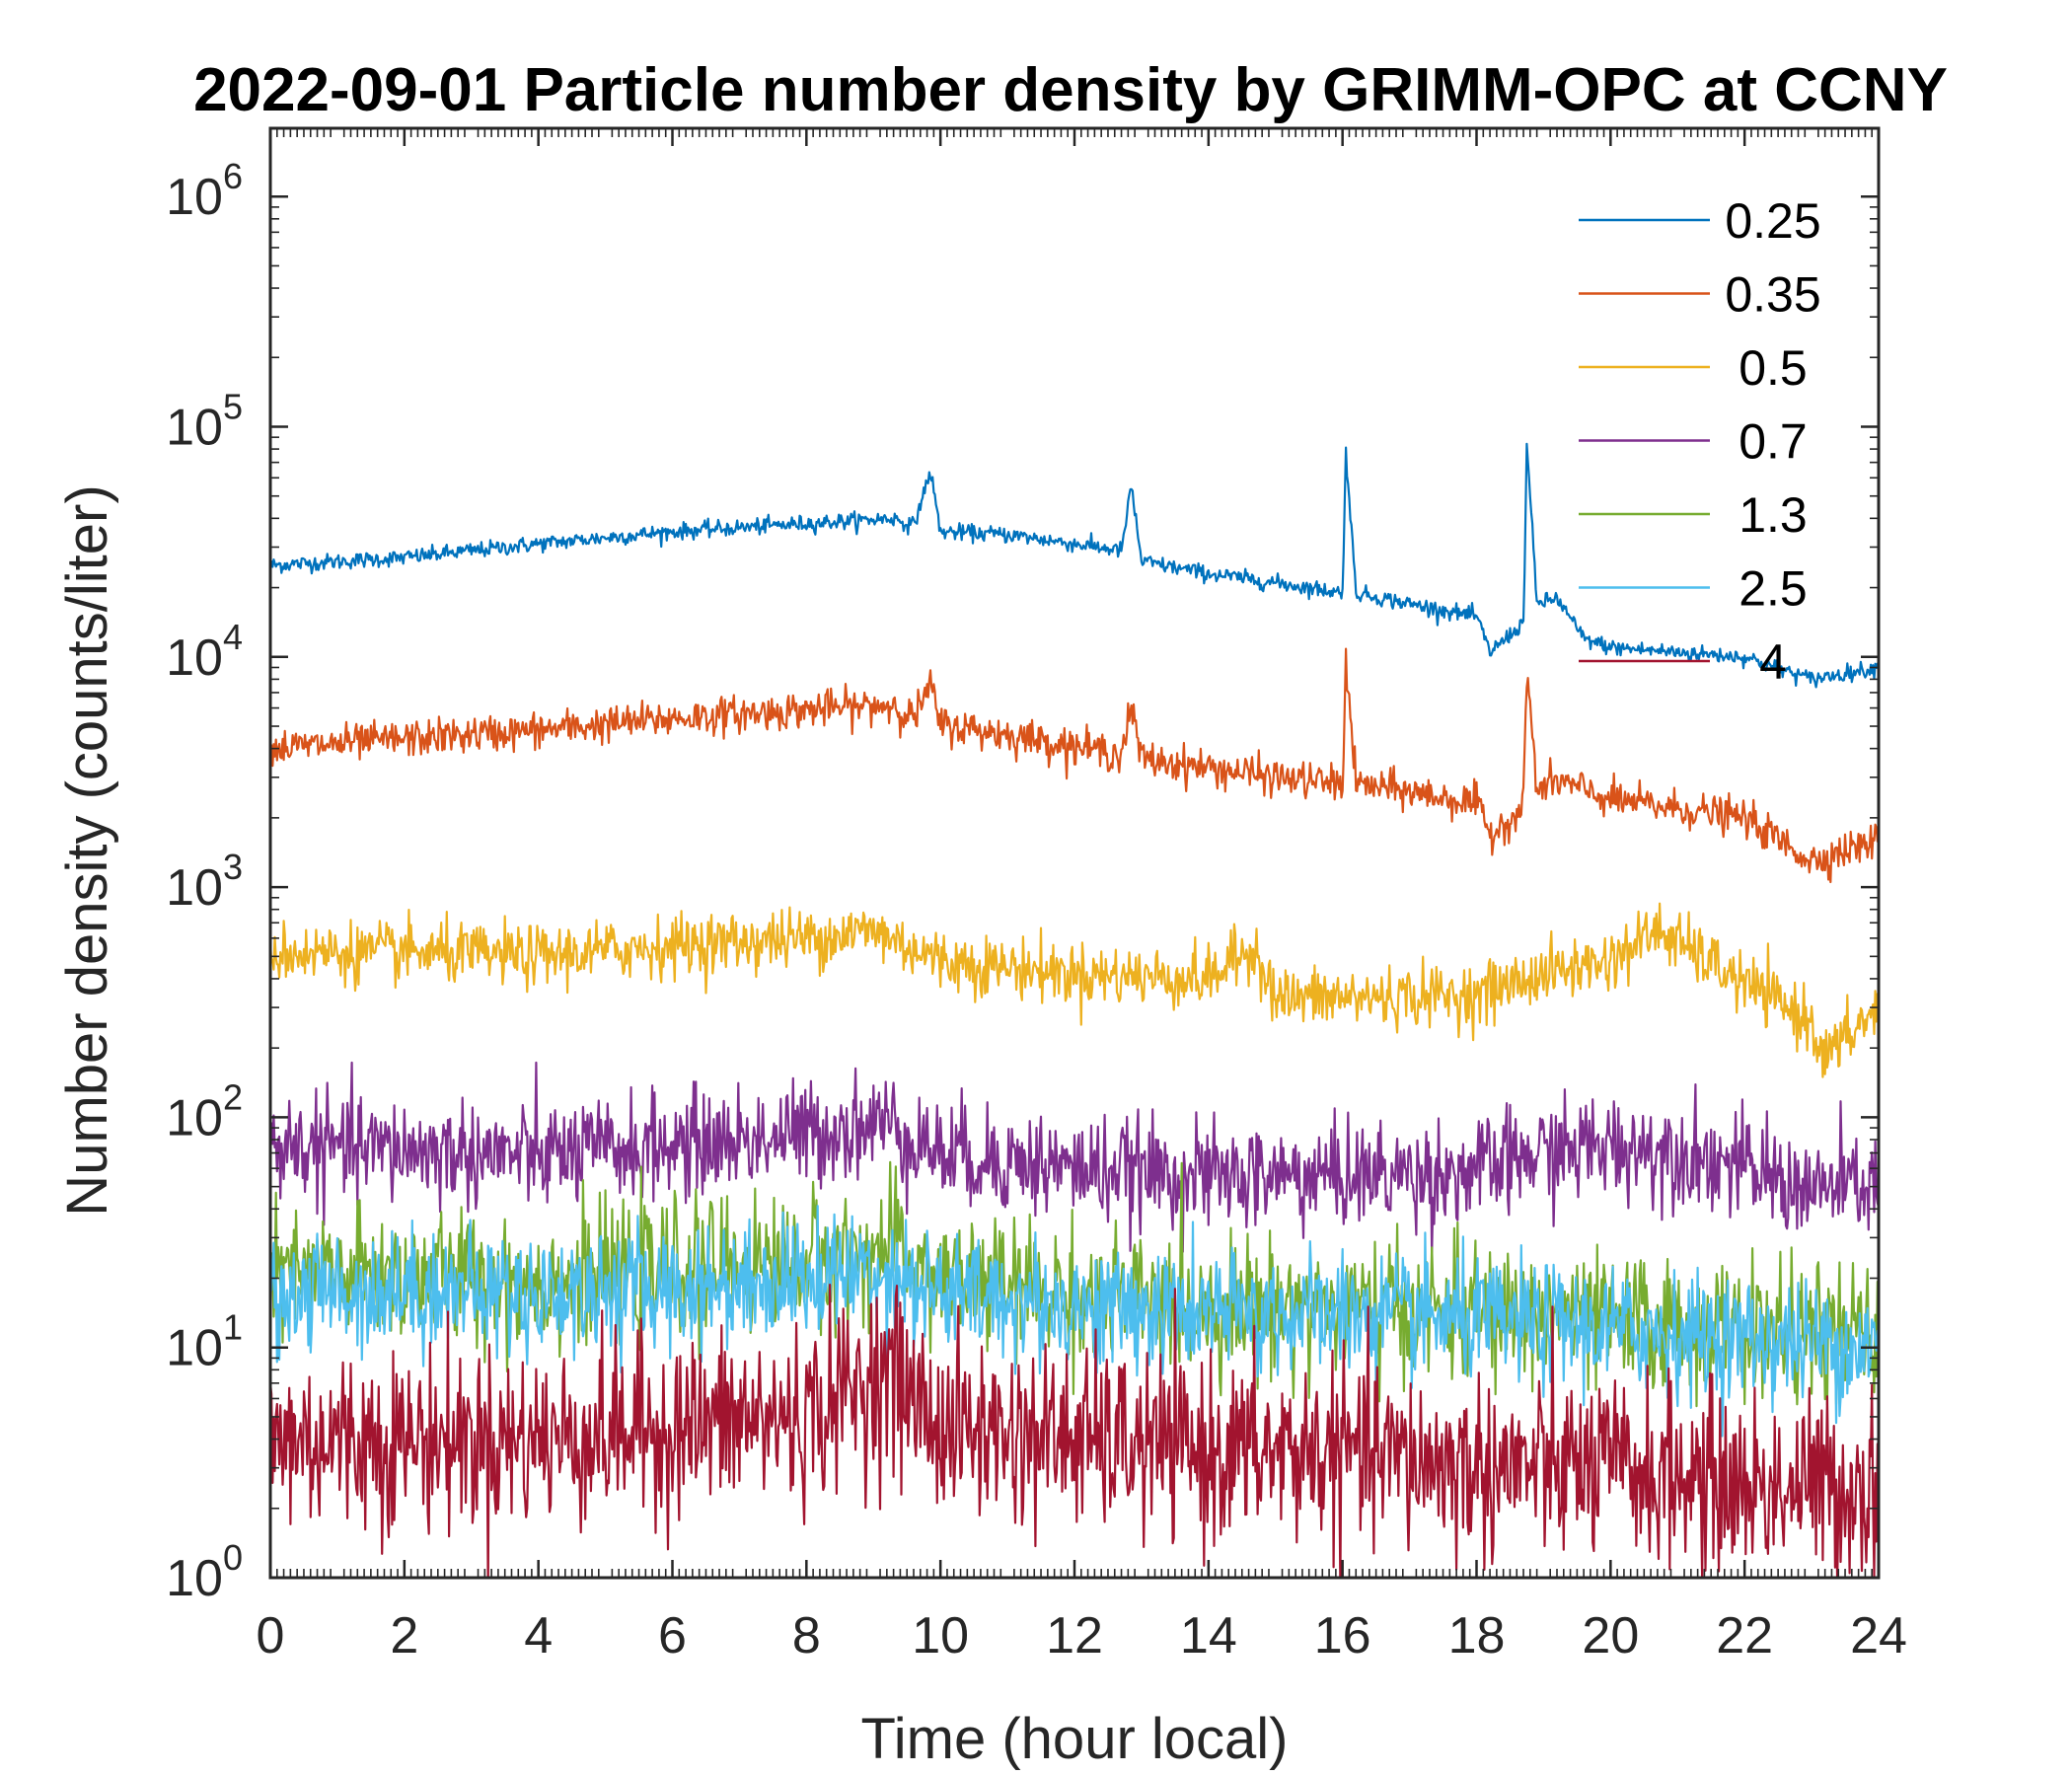 The width and height of the screenshot is (2072, 1776). What do you see at coordinates (205, 422) in the screenshot?
I see `y-tick-label: 10⁵` at bounding box center [205, 422].